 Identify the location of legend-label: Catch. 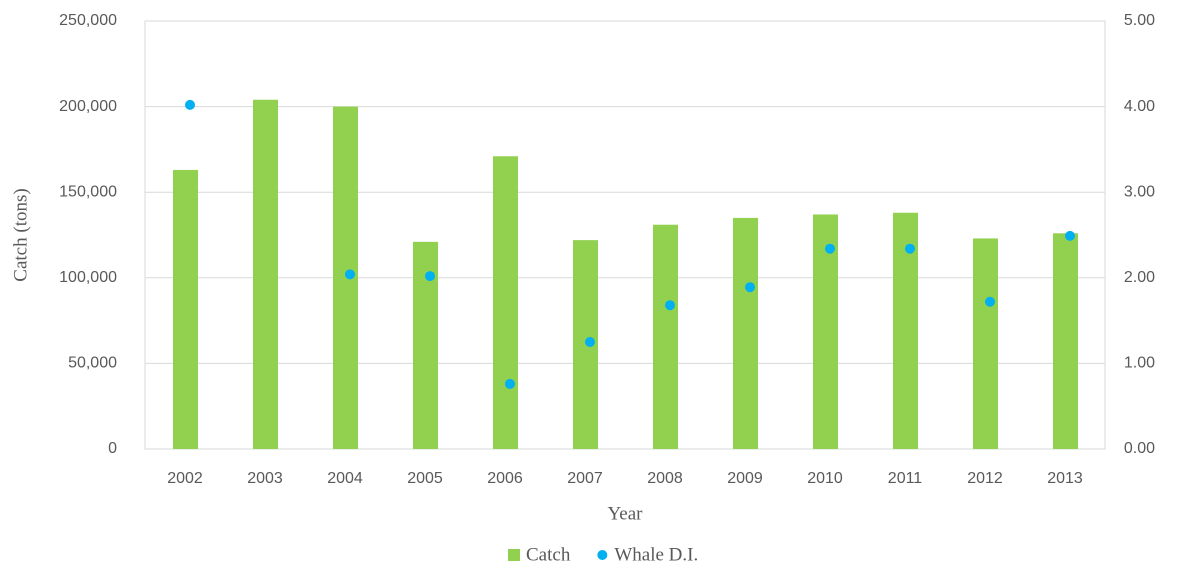
(548, 554).